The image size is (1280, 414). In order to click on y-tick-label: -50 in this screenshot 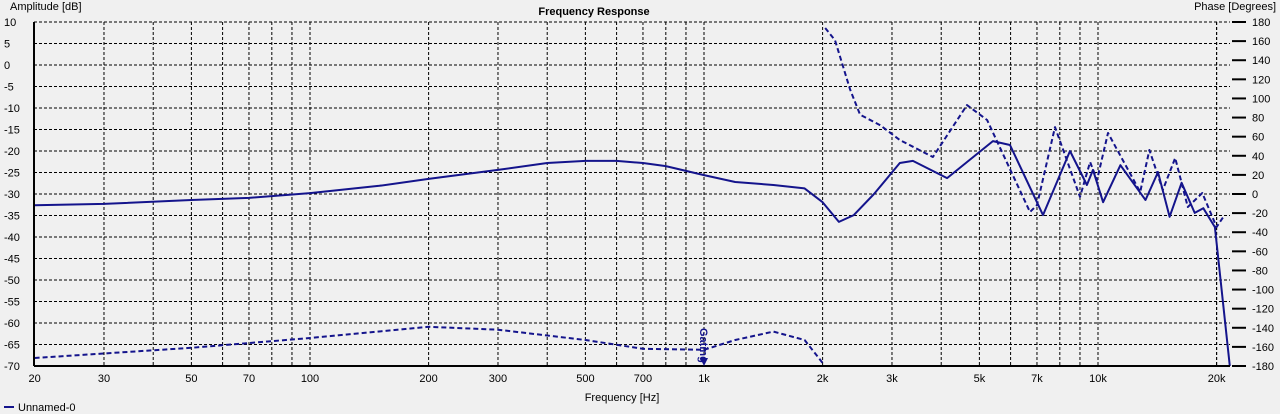, I will do `click(12, 281)`.